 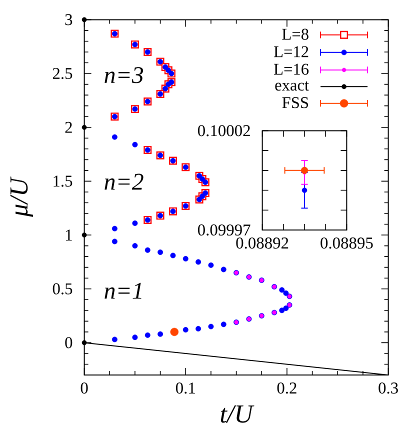 I want to click on legend-label: L=8, so click(x=295, y=34).